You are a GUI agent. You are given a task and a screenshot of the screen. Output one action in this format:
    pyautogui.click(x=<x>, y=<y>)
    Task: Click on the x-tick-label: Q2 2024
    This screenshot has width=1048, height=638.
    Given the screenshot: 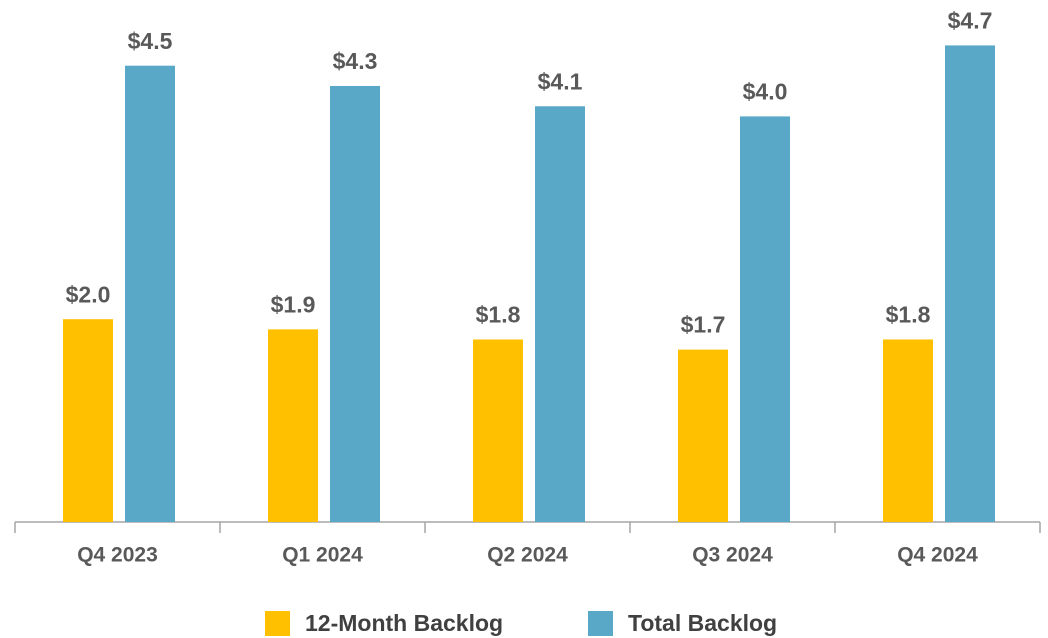 What is the action you would take?
    pyautogui.click(x=527, y=555)
    